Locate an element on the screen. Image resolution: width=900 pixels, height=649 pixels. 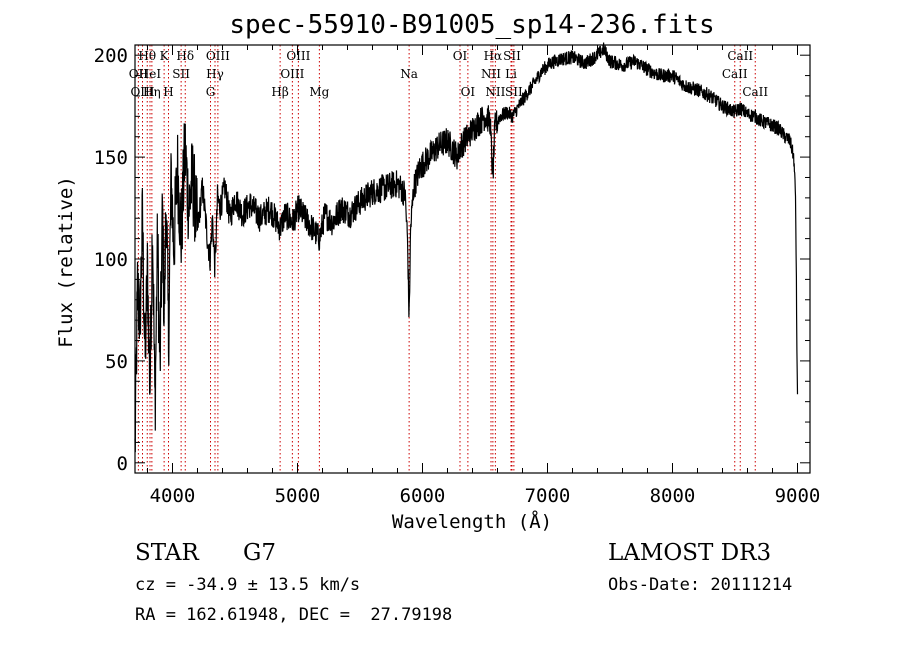
x-tick-label: 9000 is located at coordinates (798, 496).